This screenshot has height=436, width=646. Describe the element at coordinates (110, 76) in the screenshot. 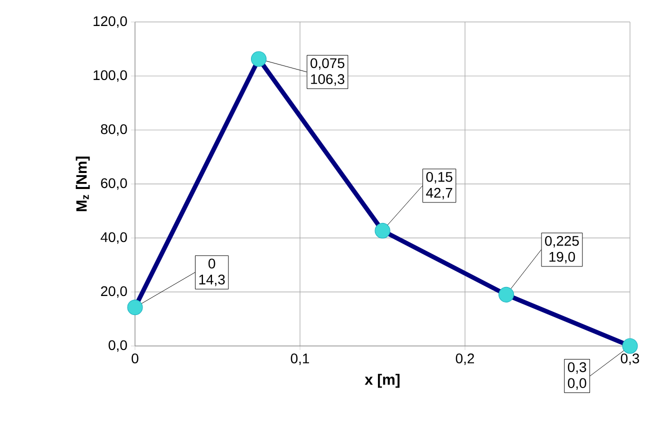

I see `y-tick-label: 100,0` at that location.